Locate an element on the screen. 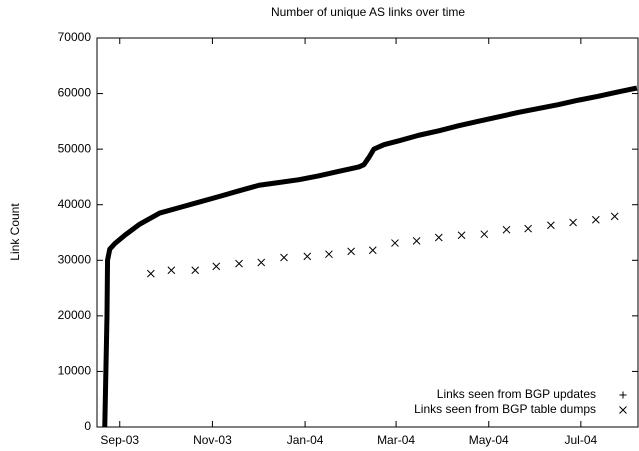  y-tick-label: 50000 is located at coordinates (75, 148).